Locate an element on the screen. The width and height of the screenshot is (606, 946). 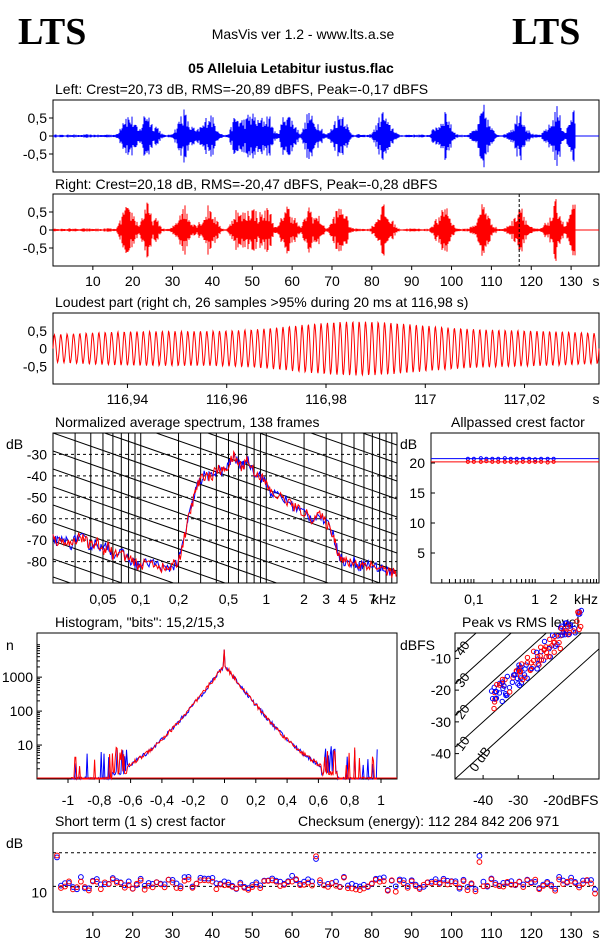
crest1s-xtick: 80 is located at coordinates (372, 933).